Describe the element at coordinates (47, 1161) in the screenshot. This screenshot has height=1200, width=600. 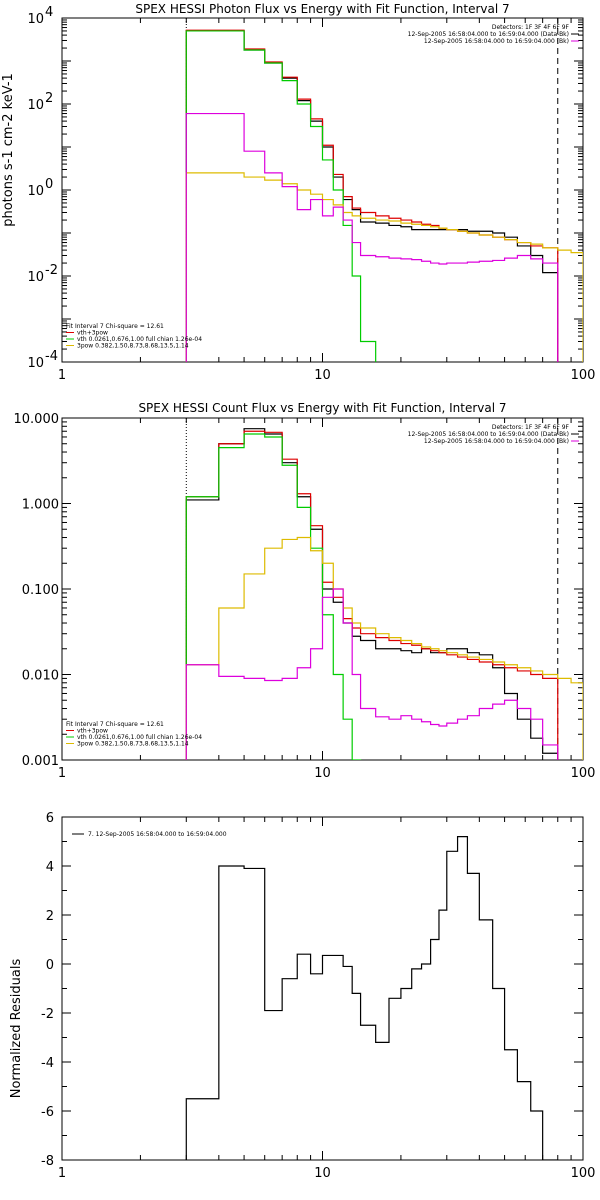
I see `y-tick-label: -8` at that location.